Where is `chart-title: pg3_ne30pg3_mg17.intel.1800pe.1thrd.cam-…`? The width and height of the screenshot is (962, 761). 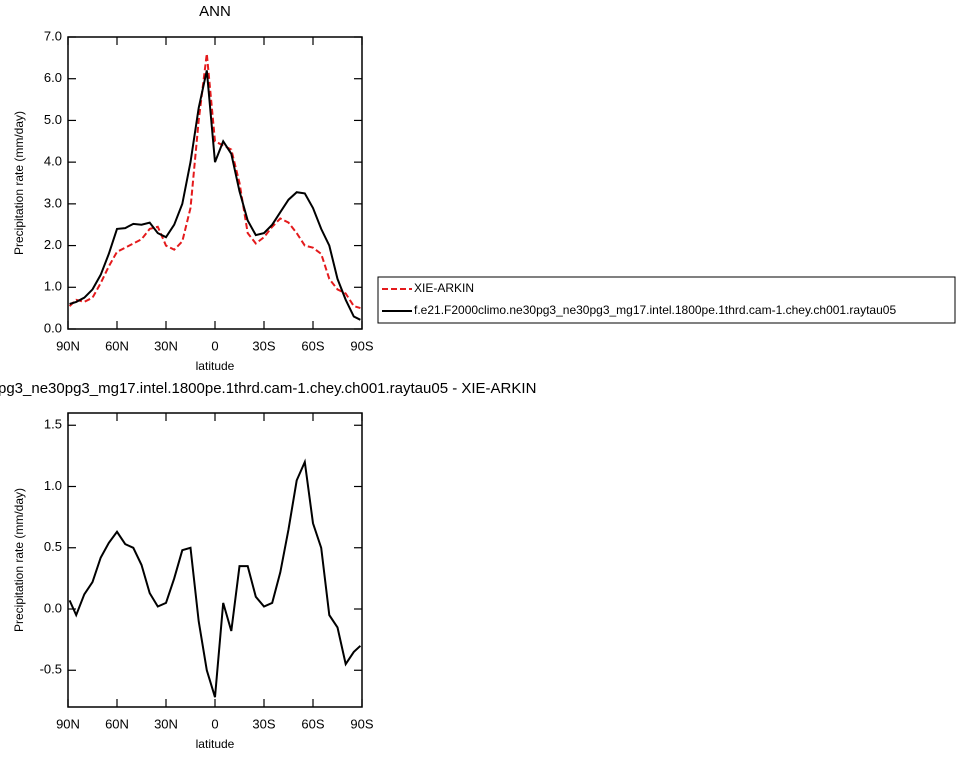
chart-title: pg3_ne30pg3_mg17.intel.1800pe.1thrd.cam-… is located at coordinates (268, 388).